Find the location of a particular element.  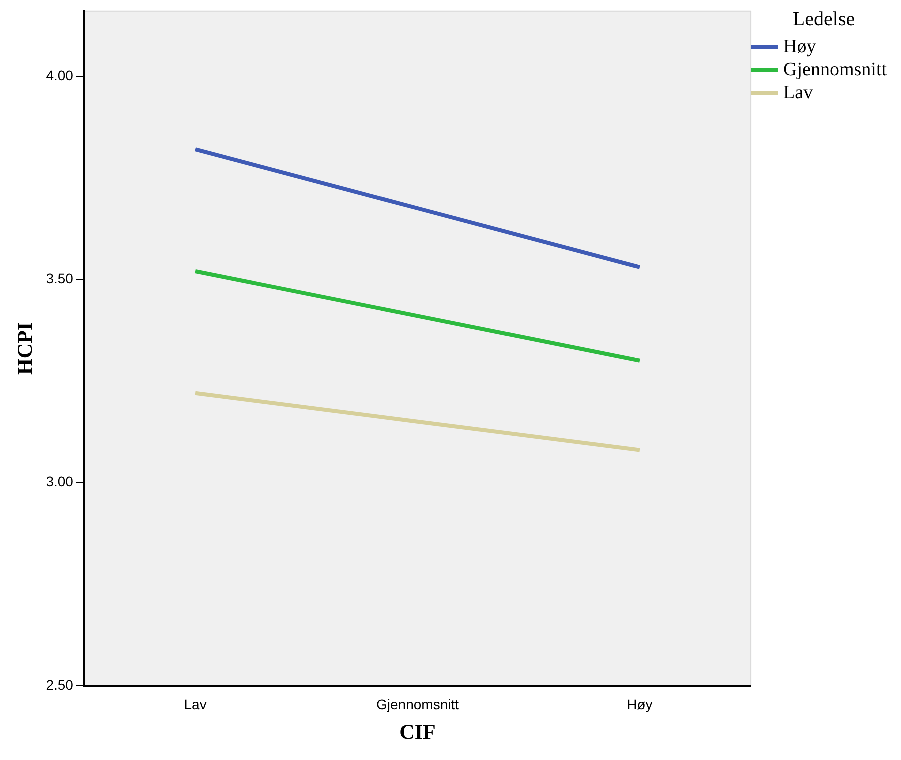

x-axis-title: CIF is located at coordinates (418, 732).